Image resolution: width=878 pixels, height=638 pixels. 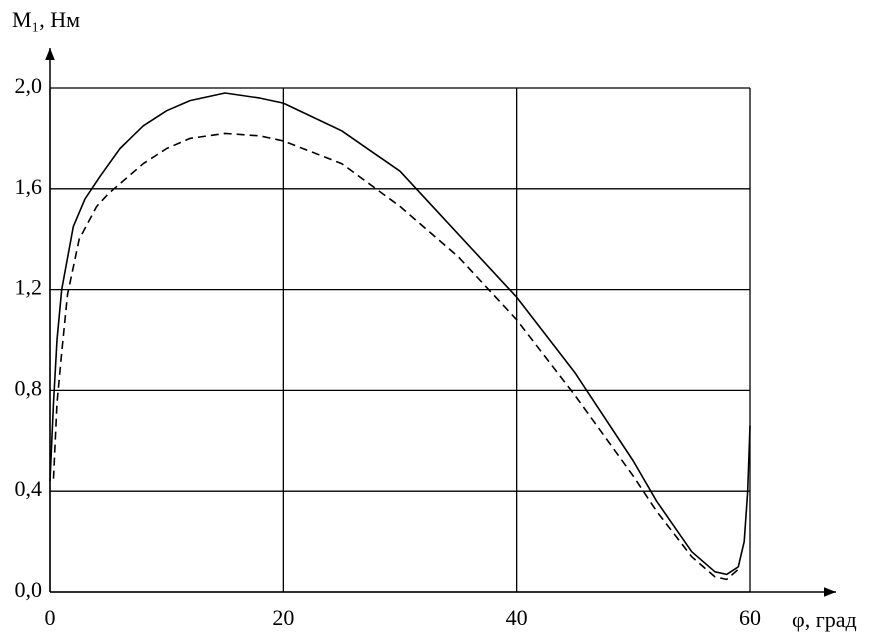 I want to click on x-tick-label: 60, so click(x=750, y=617).